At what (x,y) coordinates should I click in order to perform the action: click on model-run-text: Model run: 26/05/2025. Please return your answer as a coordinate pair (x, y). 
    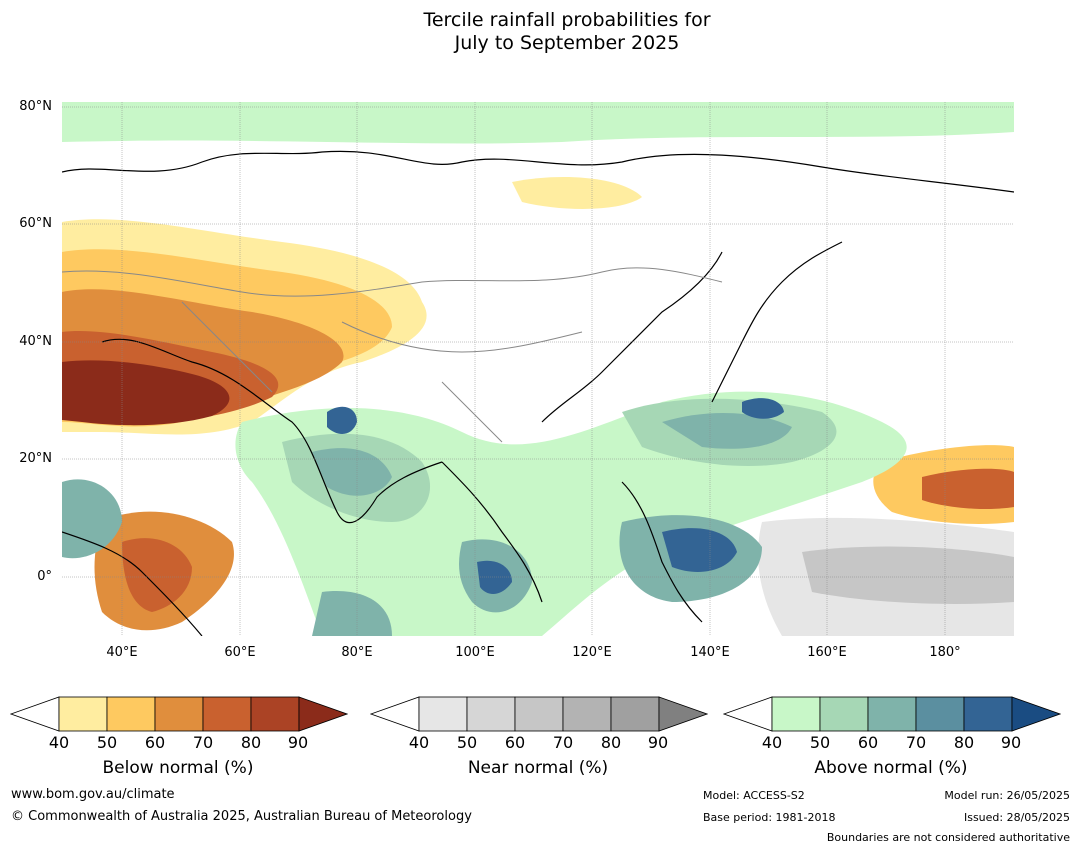
    Looking at the image, I should click on (1007, 795).